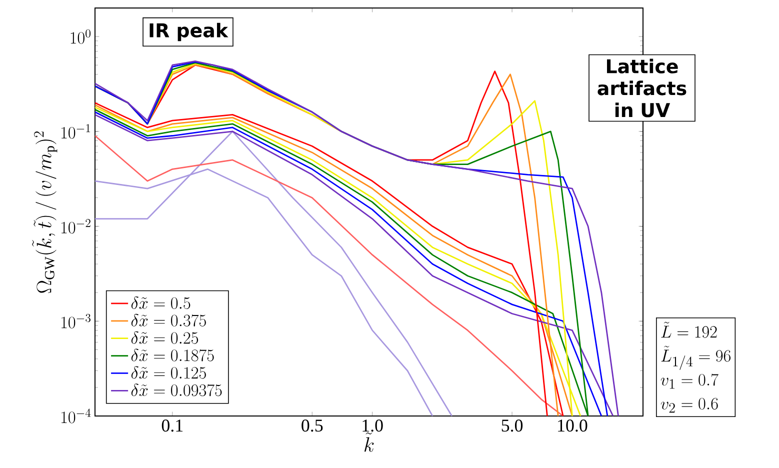  What do you see at coordinates (512, 426) in the screenshot?
I see `x-tick-label: 5.0` at bounding box center [512, 426].